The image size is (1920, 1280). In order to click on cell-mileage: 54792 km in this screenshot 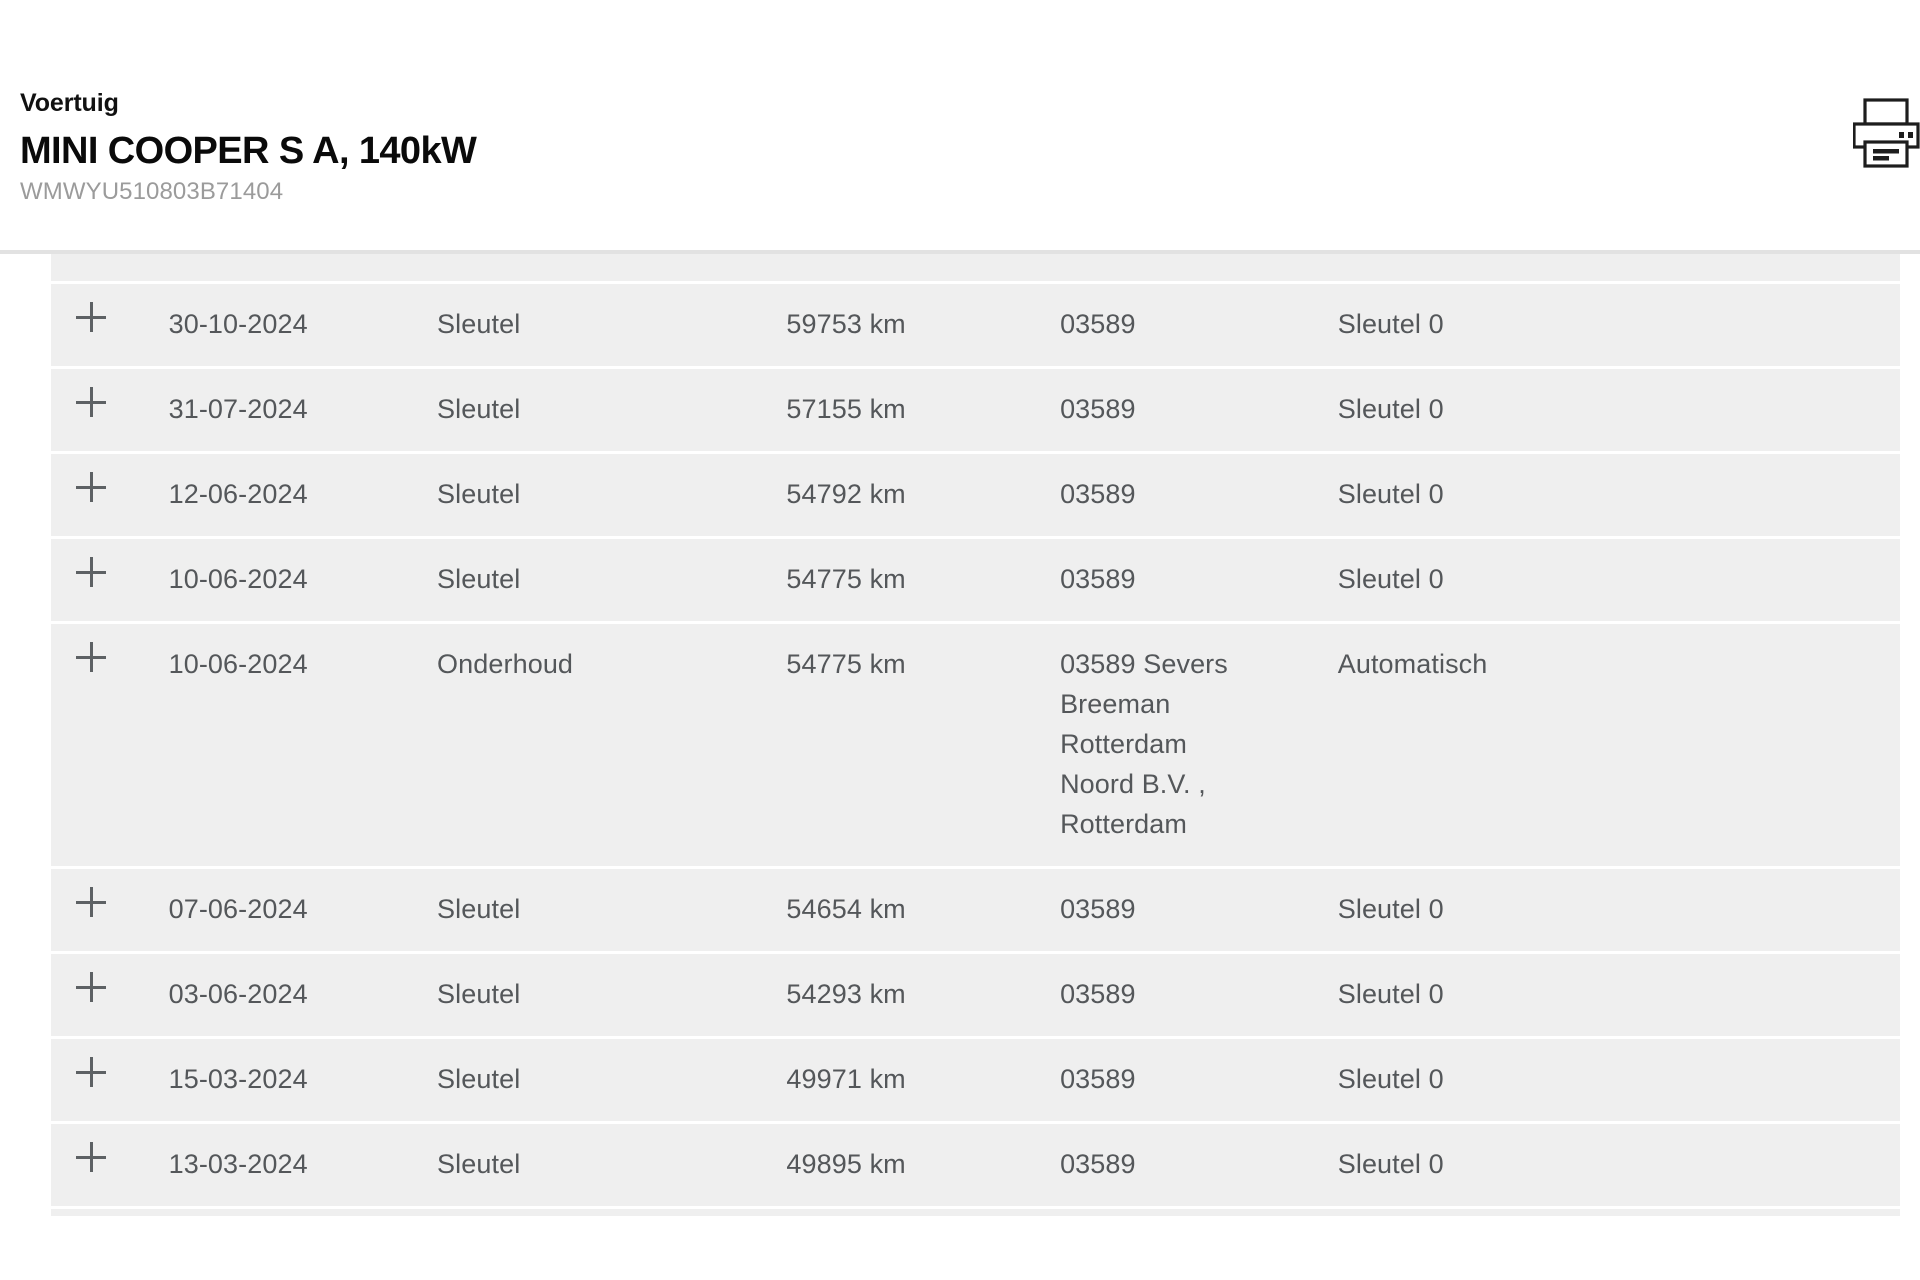, I will do `click(917, 495)`.